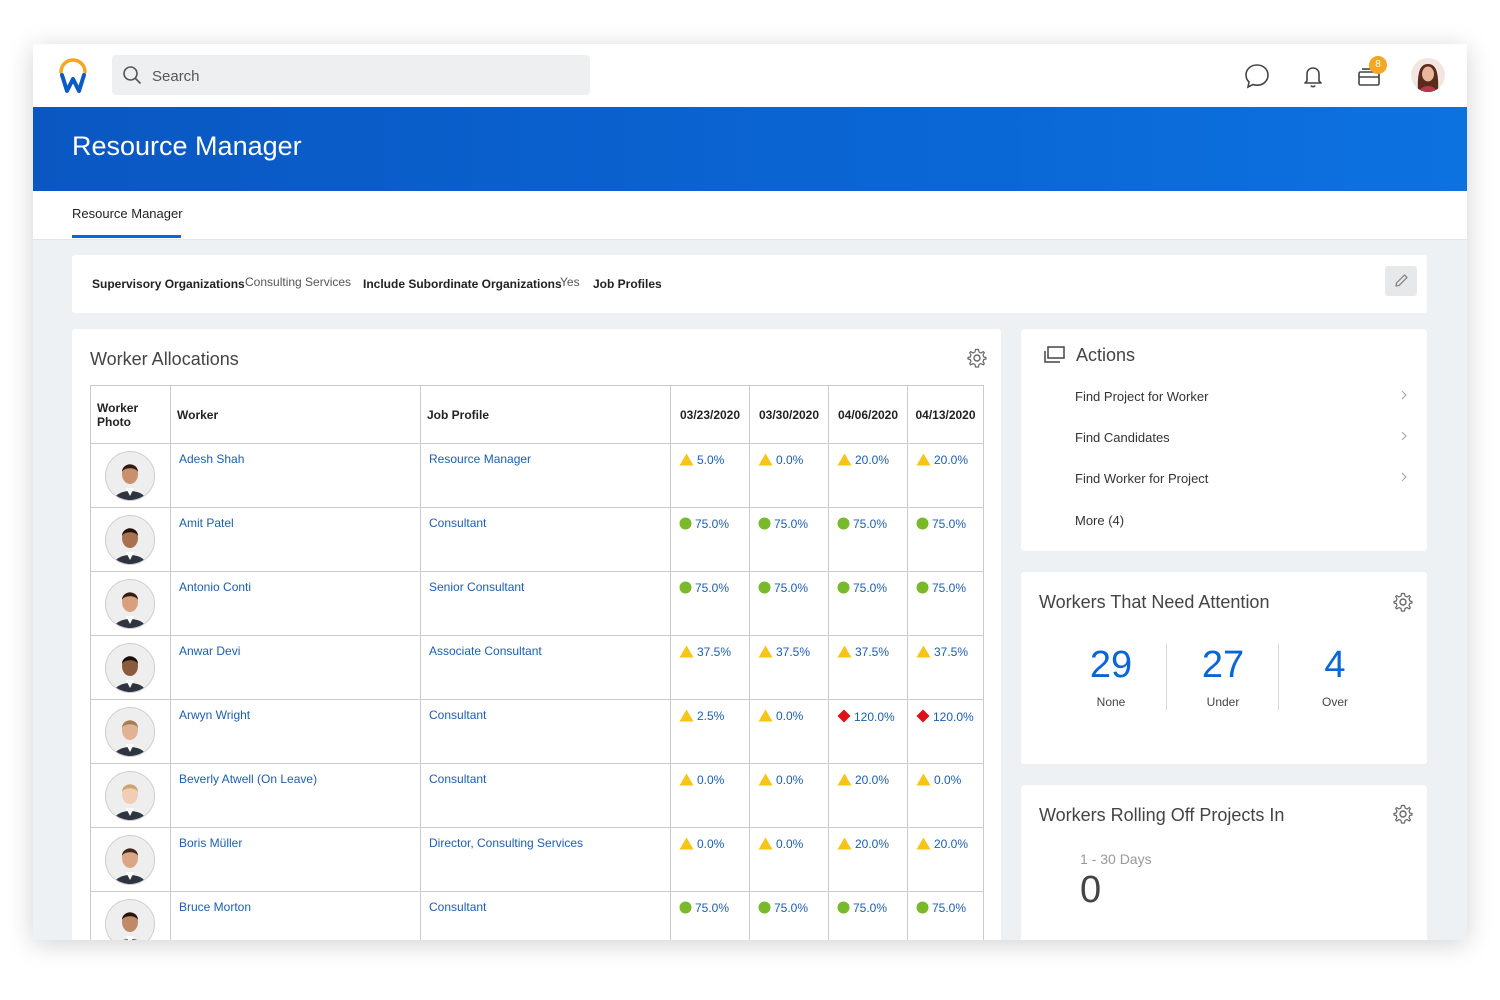 The image size is (1500, 1000). Describe the element at coordinates (710, 455) in the screenshot. I see `allocation-value: 5.0%` at that location.